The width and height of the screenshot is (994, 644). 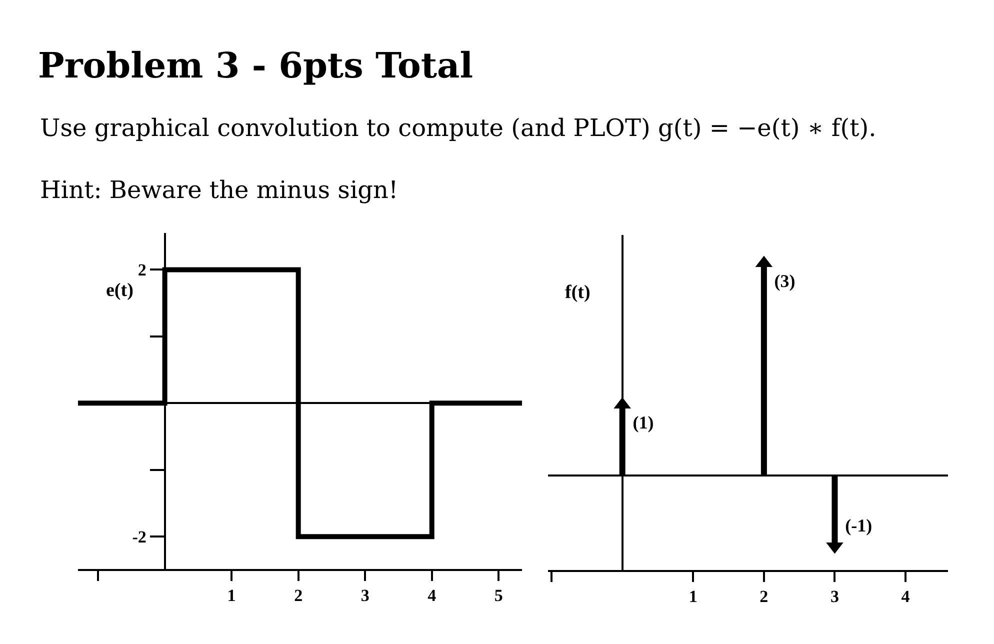 What do you see at coordinates (219, 190) in the screenshot?
I see `text: Hint: Beware the minus sign!` at bounding box center [219, 190].